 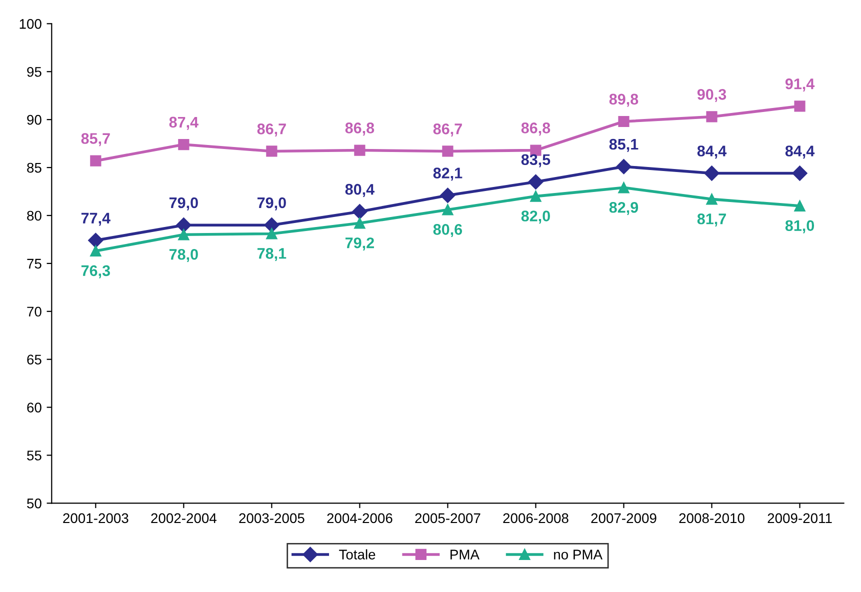 What do you see at coordinates (623, 518) in the screenshot?
I see `x-tick-label: 2007-2009` at bounding box center [623, 518].